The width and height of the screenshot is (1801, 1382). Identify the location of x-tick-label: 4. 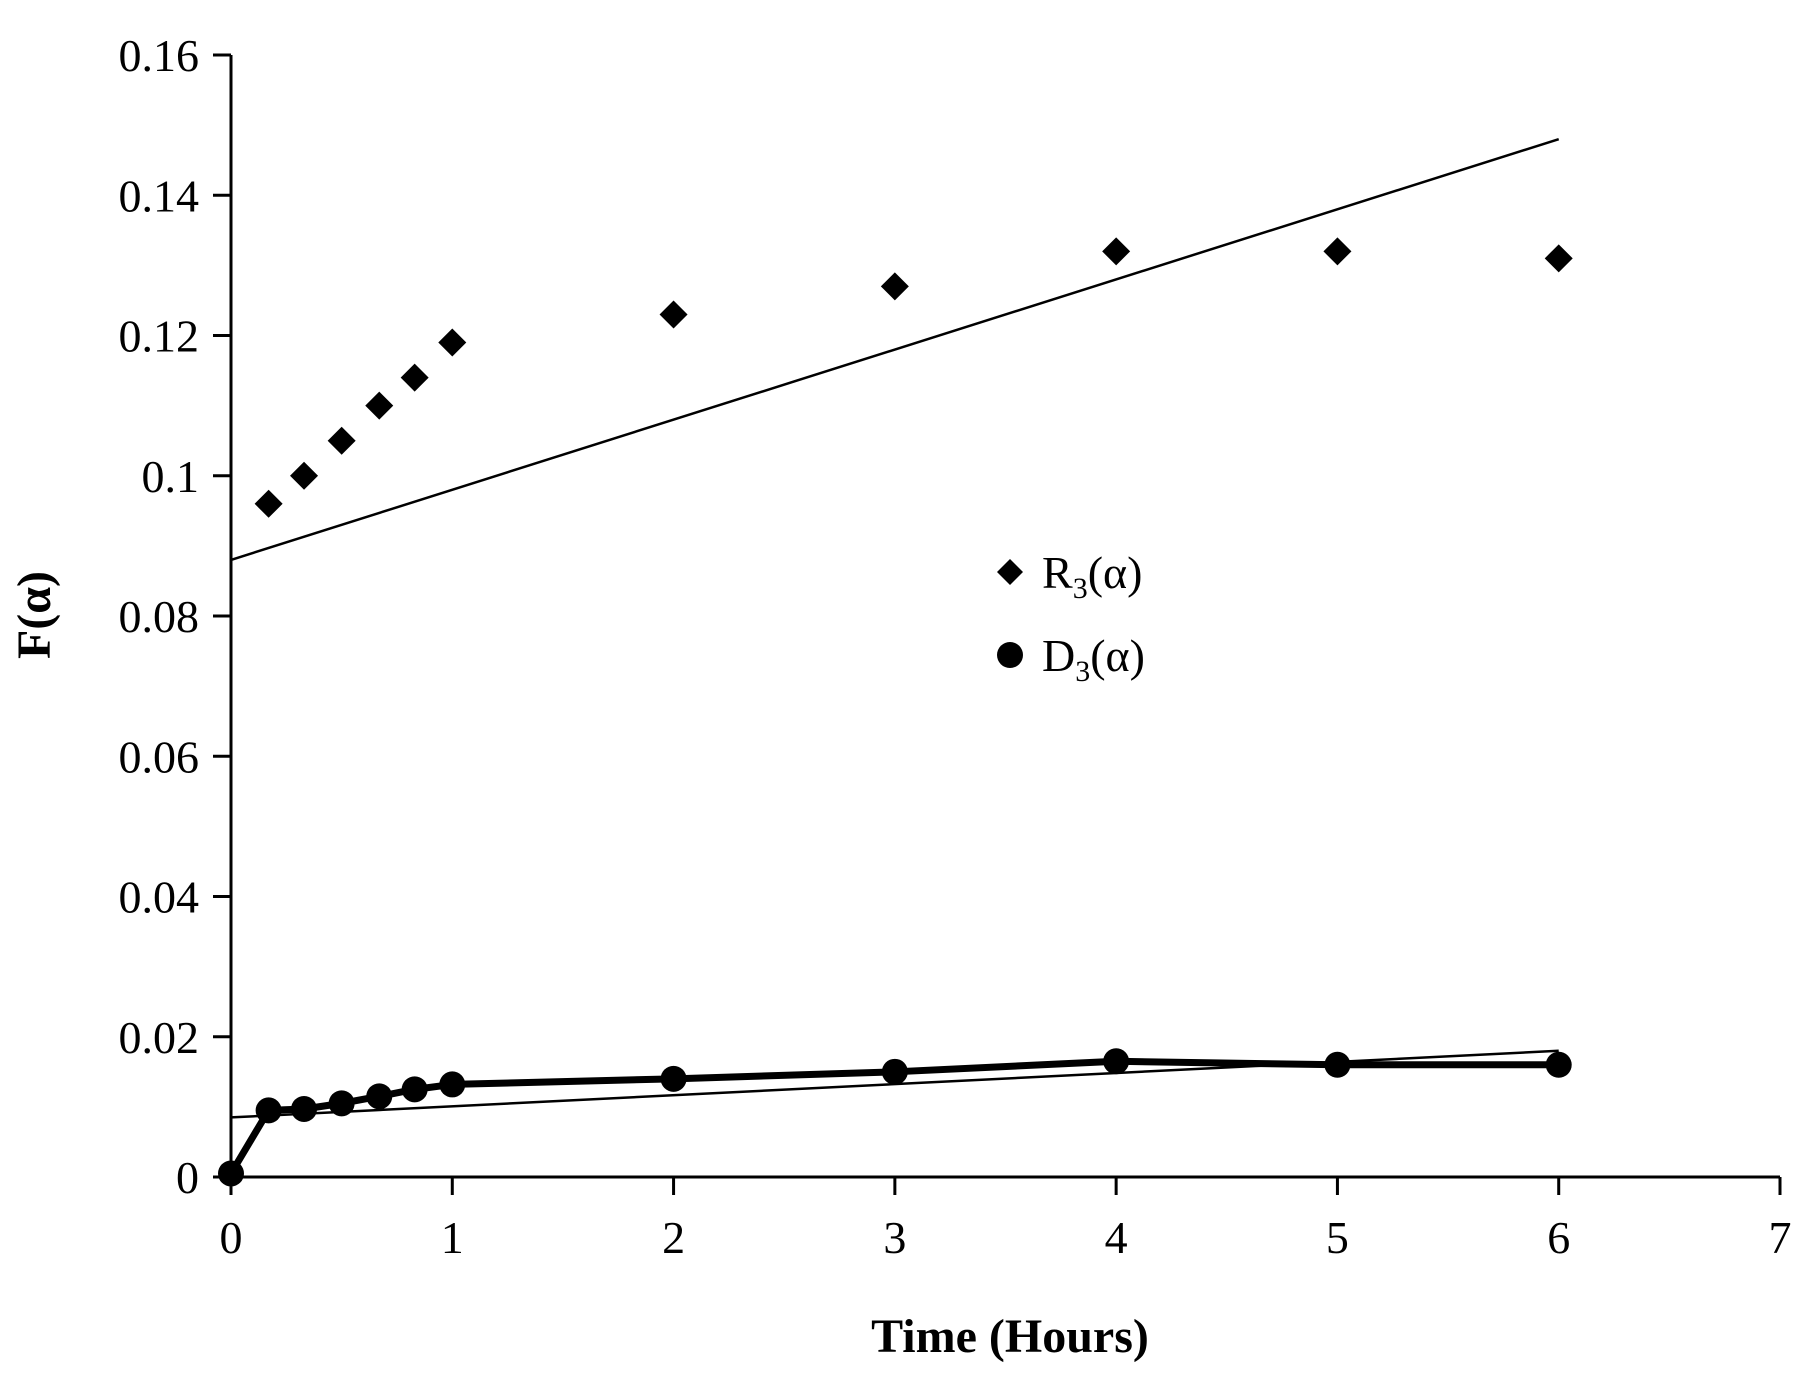
(1116, 1237).